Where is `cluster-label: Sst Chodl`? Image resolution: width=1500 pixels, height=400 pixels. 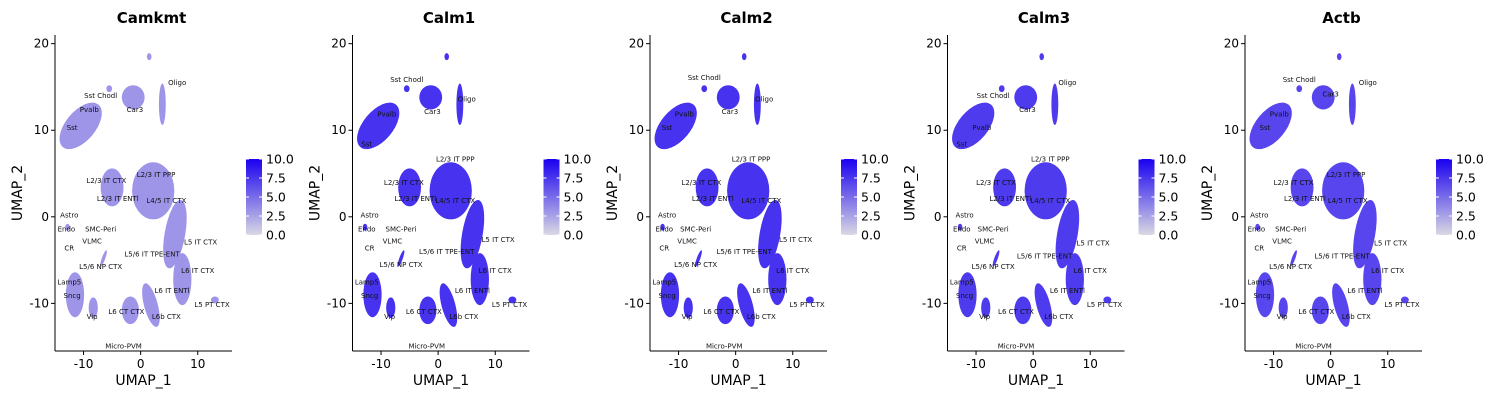 cluster-label: Sst Chodl is located at coordinates (993, 96).